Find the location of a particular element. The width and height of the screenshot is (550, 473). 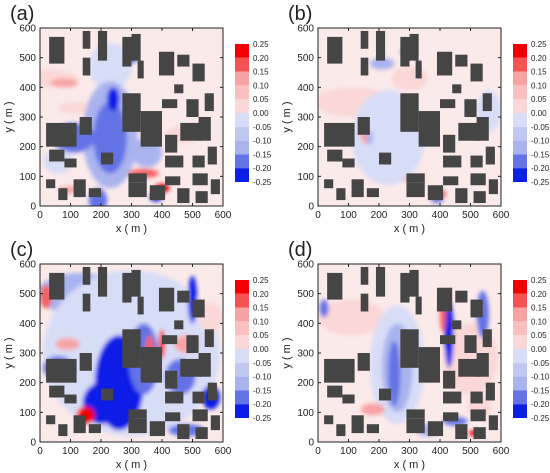

y-tick-label: 200 is located at coordinates (27, 147).